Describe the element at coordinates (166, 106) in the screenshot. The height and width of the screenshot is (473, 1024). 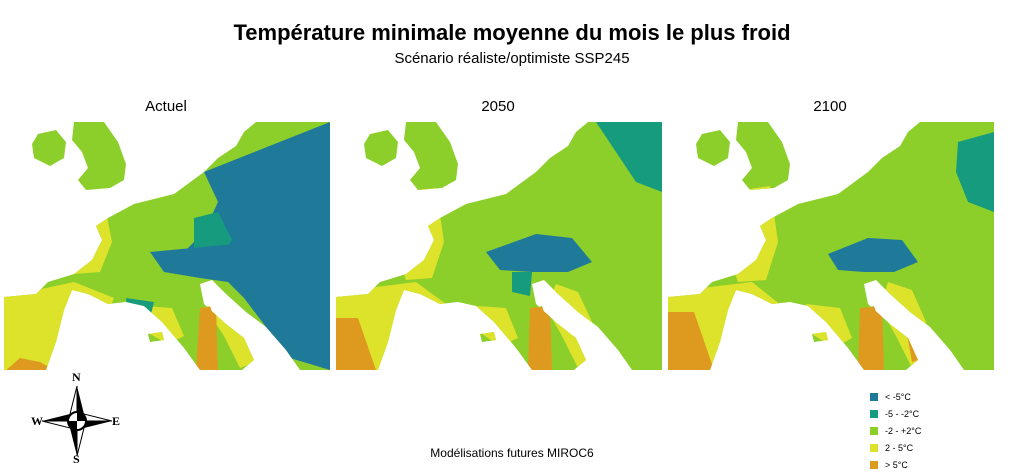
I see `panel-label-actuel: Actuel` at that location.